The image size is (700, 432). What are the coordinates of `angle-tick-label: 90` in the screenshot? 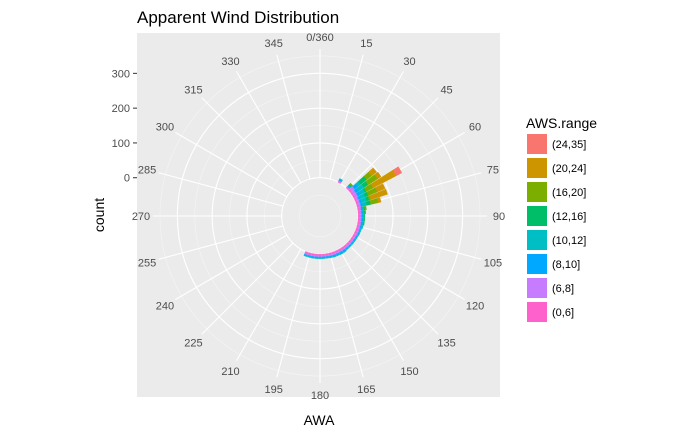 It's located at (499, 217).